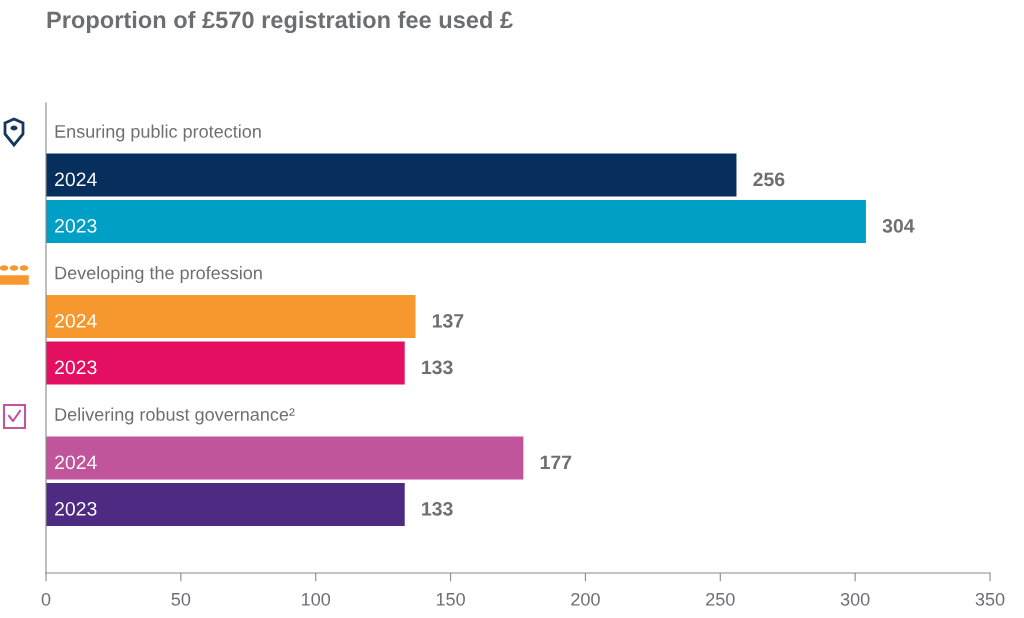 The width and height of the screenshot is (1024, 618). Describe the element at coordinates (76, 225) in the screenshot. I see `series-label: 2023` at that location.